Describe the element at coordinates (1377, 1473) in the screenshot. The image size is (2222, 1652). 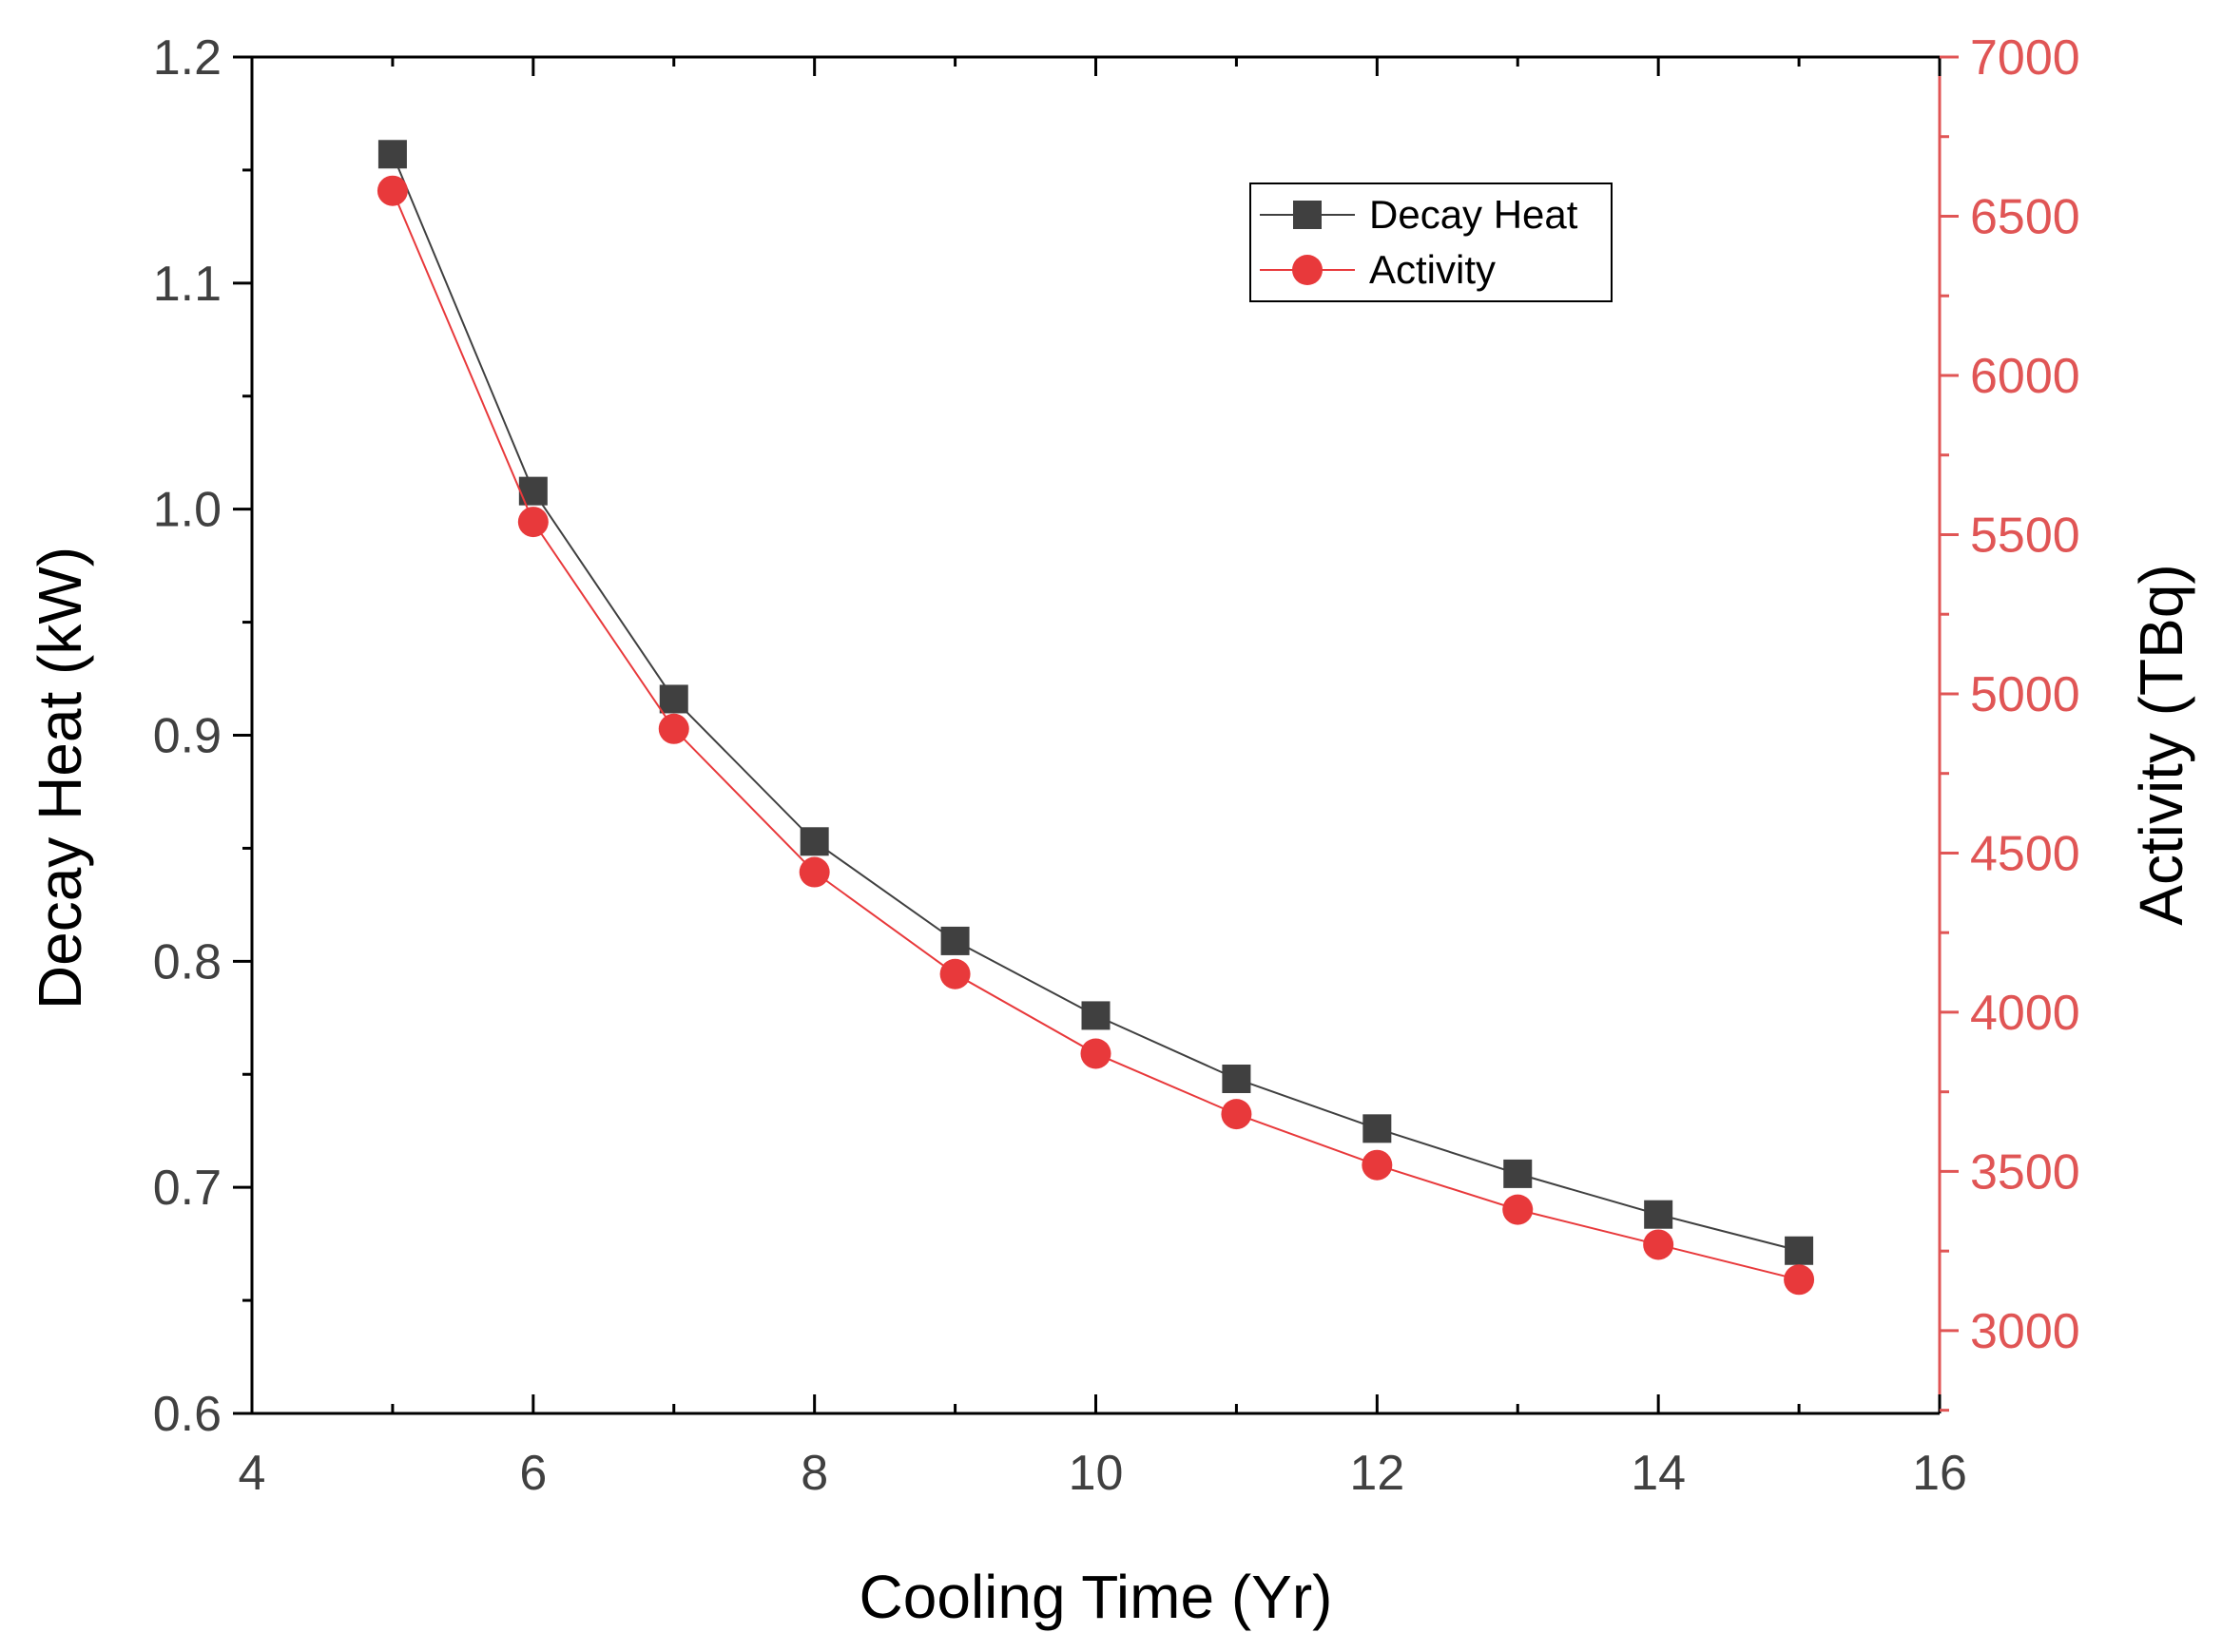
I see `x-tick-label: 12` at that location.